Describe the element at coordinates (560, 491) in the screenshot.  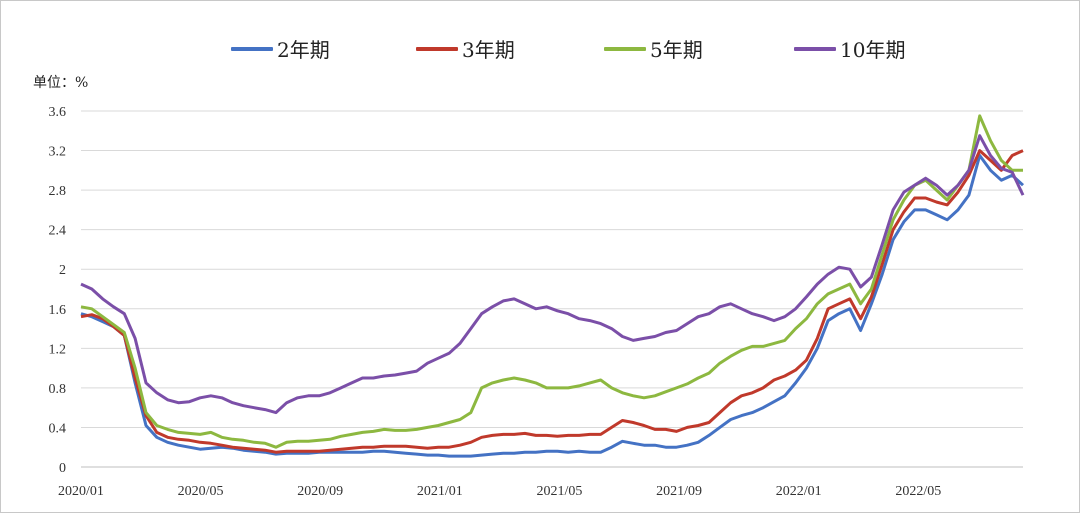
I see `x-tick-label: 2021/05` at that location.